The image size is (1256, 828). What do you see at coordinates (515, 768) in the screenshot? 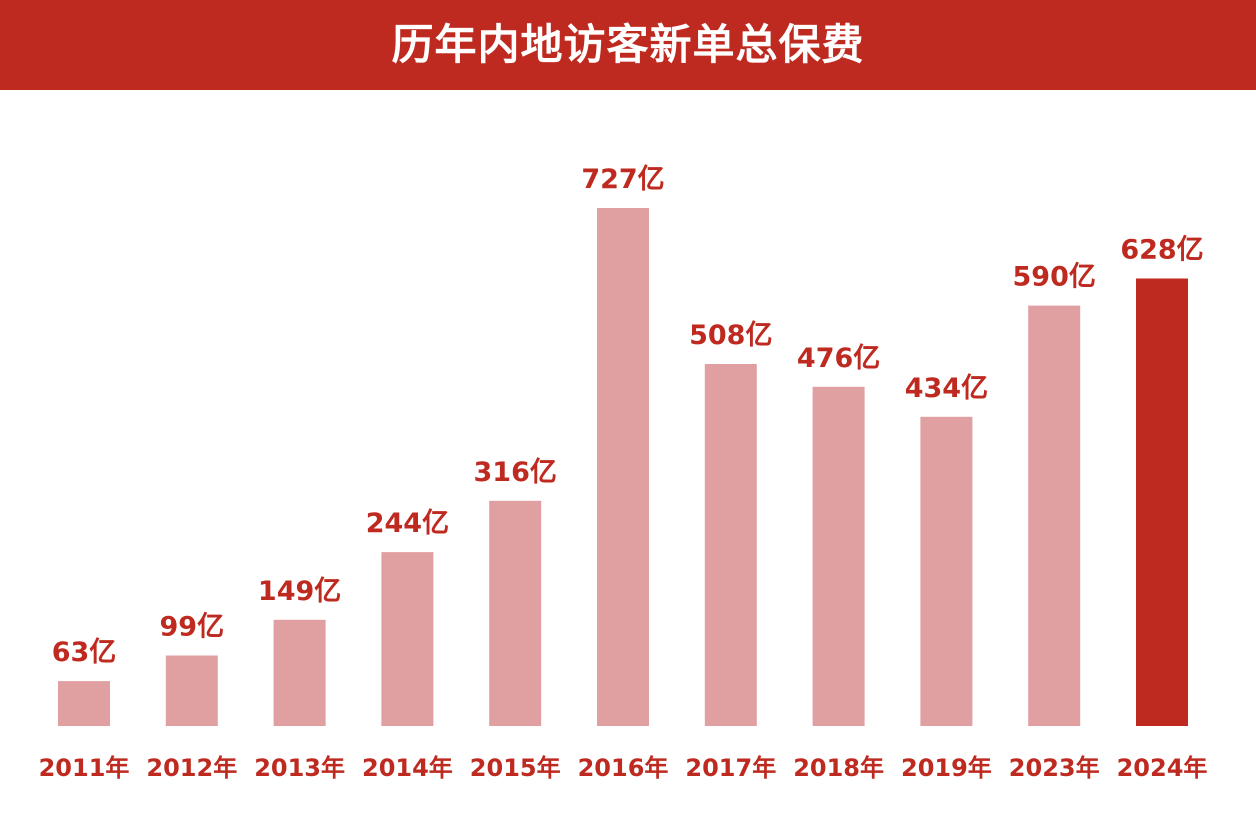
I see `x-tick-label-2015年: 2015年` at bounding box center [515, 768].